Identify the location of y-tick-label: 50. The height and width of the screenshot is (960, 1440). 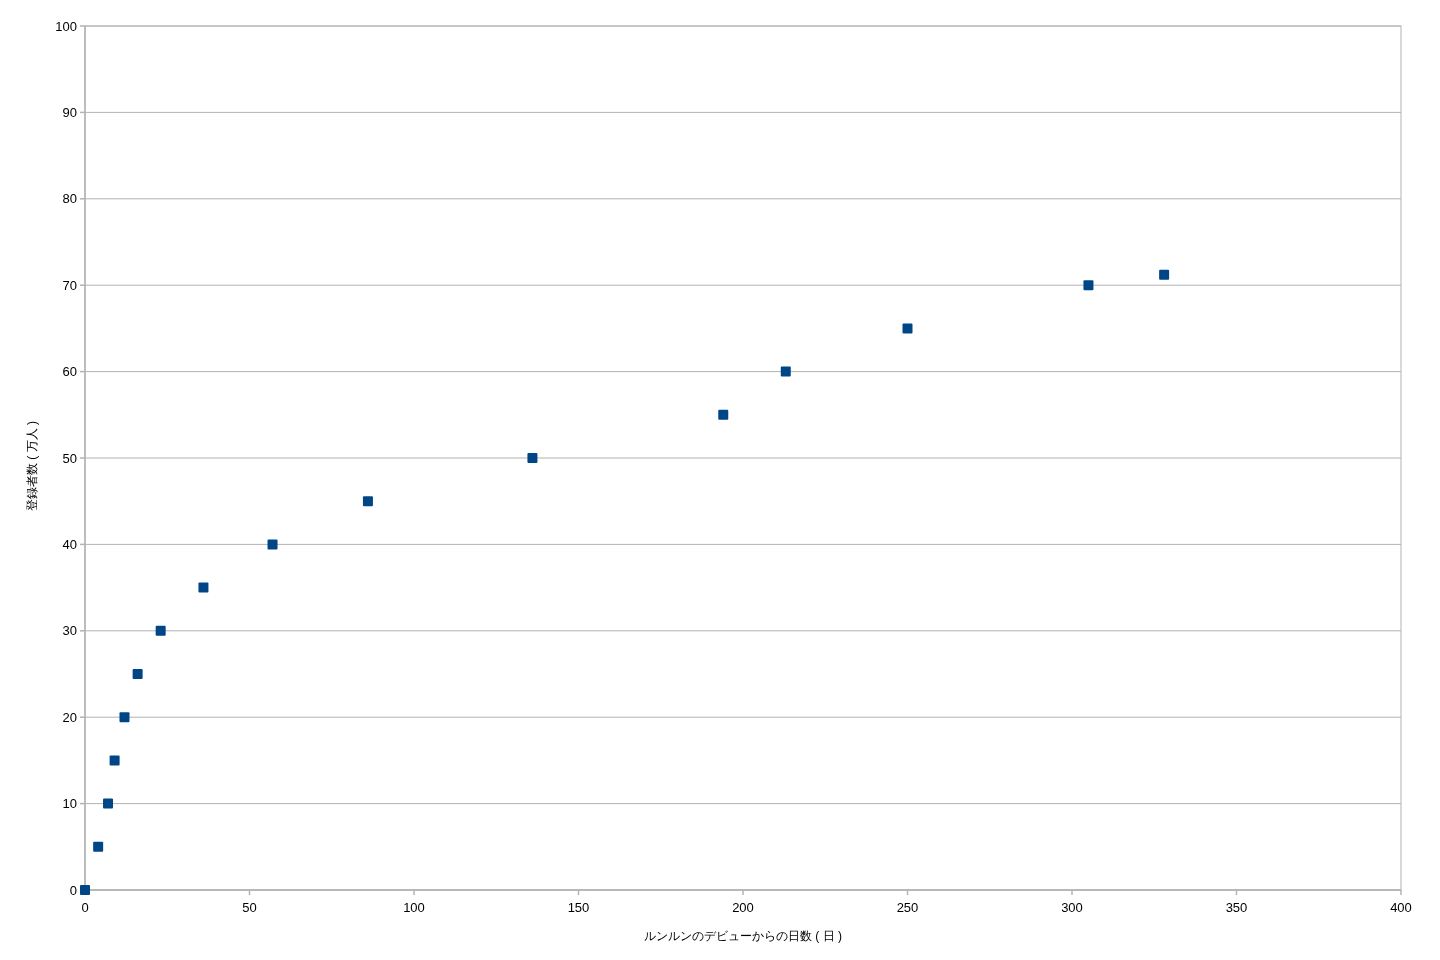
(69, 458).